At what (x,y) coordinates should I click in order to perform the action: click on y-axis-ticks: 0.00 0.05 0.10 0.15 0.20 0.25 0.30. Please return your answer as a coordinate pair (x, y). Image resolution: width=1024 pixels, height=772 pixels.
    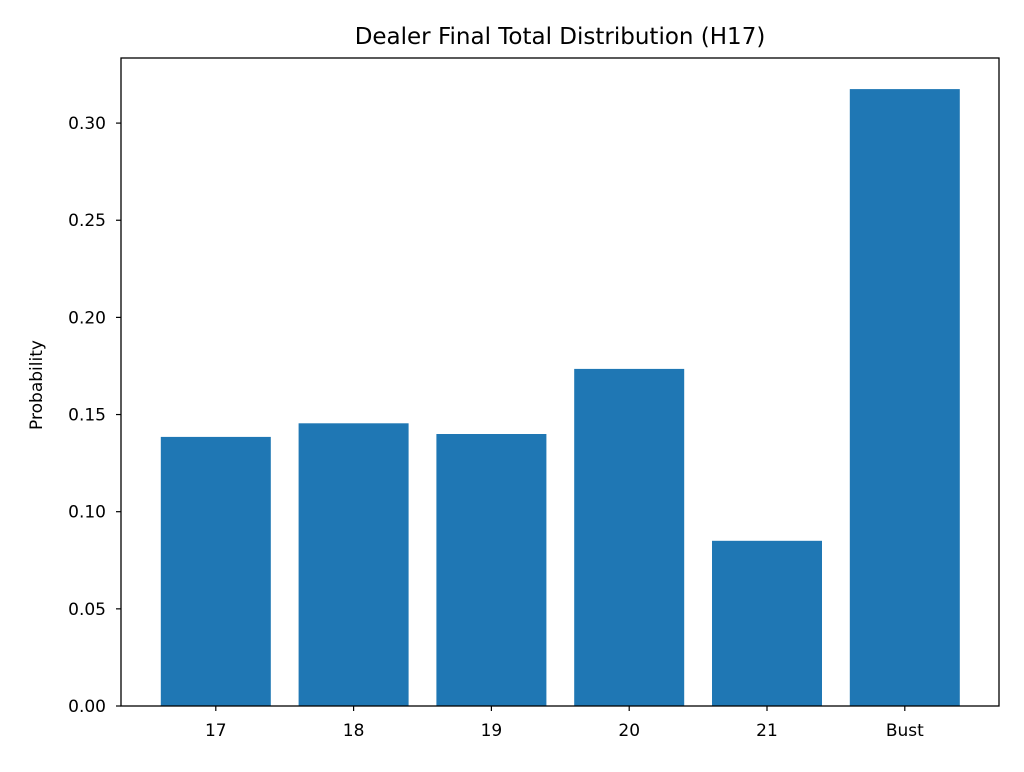
    Looking at the image, I should click on (94, 415).